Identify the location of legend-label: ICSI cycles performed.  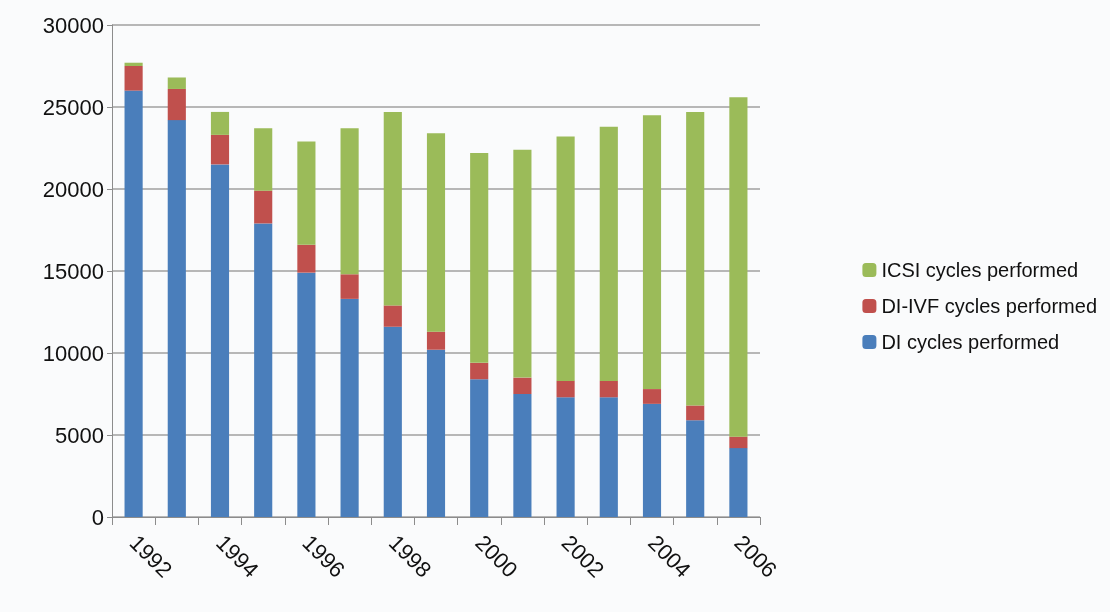
(980, 270).